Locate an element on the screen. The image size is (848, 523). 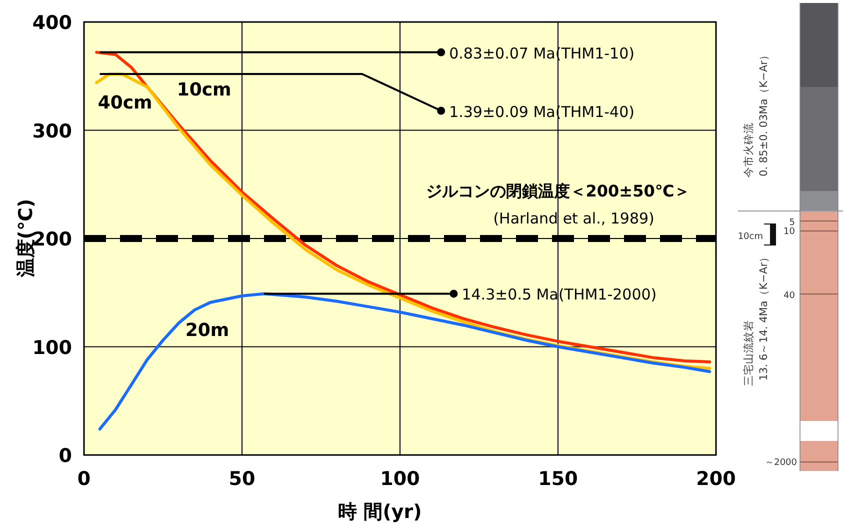
text: 0. 85±0. 03Ma（K−Ar） is located at coordinates (764, 113).